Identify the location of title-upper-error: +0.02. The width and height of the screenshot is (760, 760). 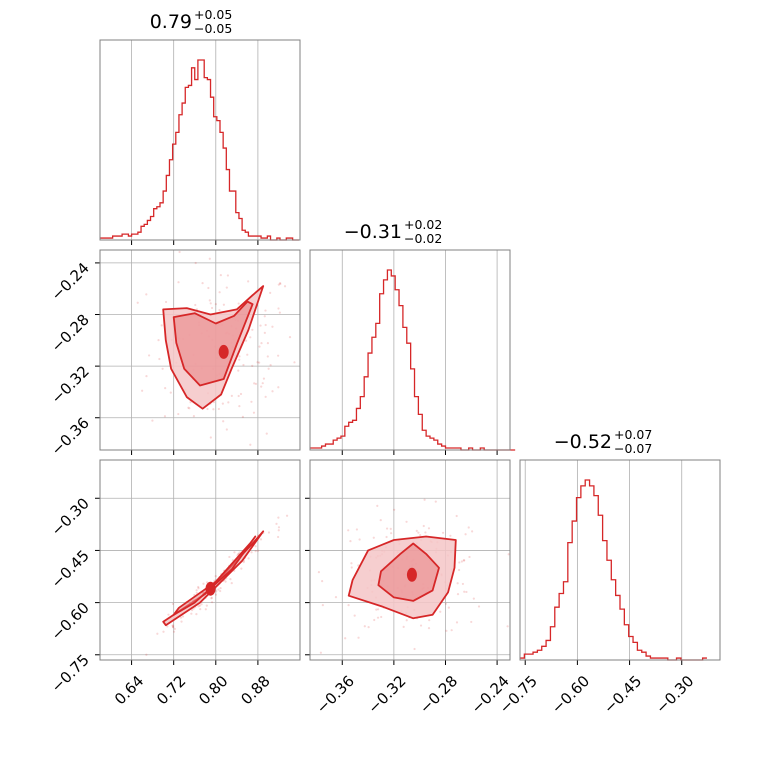
(423, 224).